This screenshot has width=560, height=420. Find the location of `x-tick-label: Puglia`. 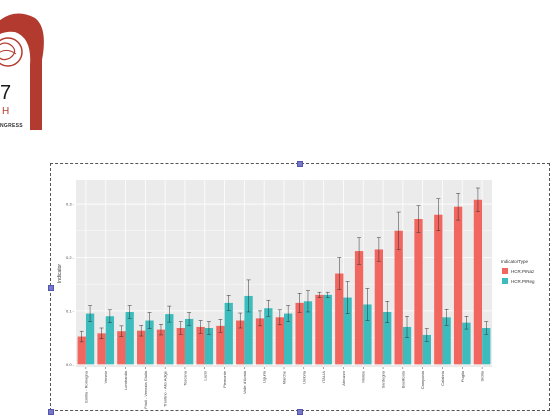

x-tick-label: Puglia is located at coordinates (462, 376).